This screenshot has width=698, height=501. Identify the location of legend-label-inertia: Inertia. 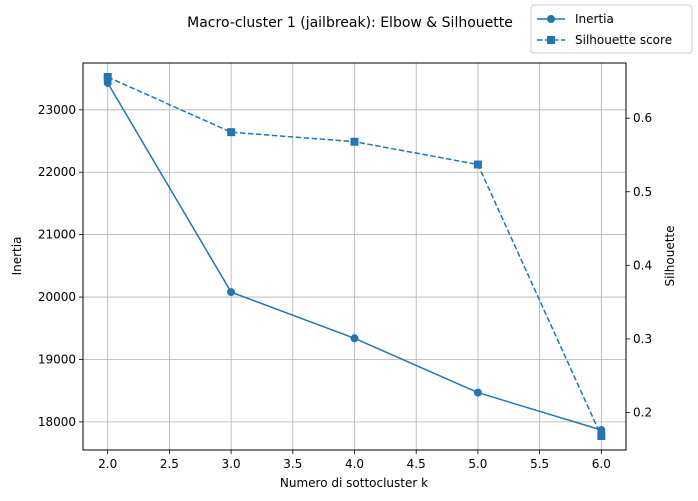
(594, 19).